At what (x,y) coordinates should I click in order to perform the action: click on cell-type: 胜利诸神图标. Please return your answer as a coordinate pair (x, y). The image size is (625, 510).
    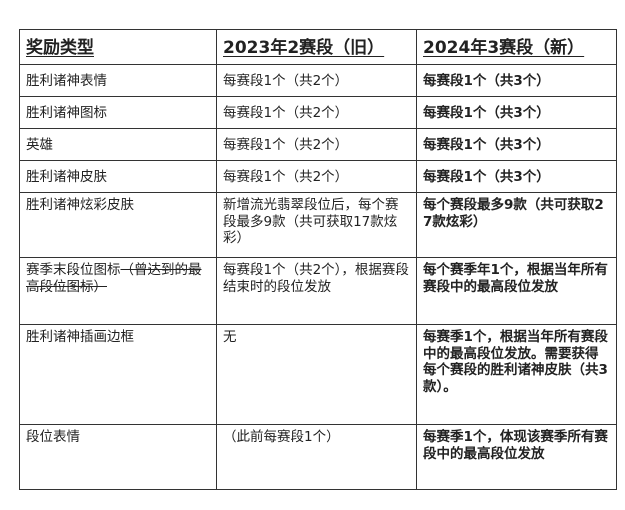
    Looking at the image, I should click on (118, 112).